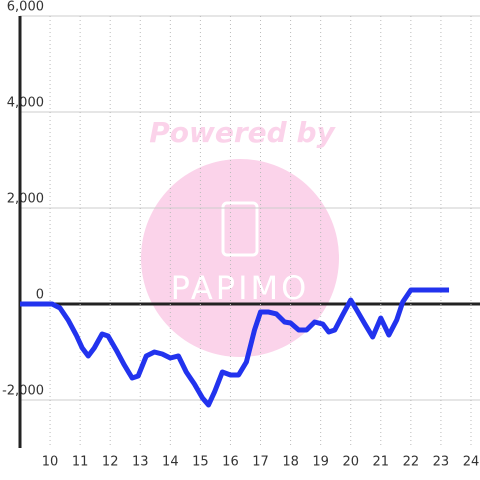 Image resolution: width=480 pixels, height=480 pixels. Describe the element at coordinates (381, 462) in the screenshot. I see `x-tick-label: 21` at that location.